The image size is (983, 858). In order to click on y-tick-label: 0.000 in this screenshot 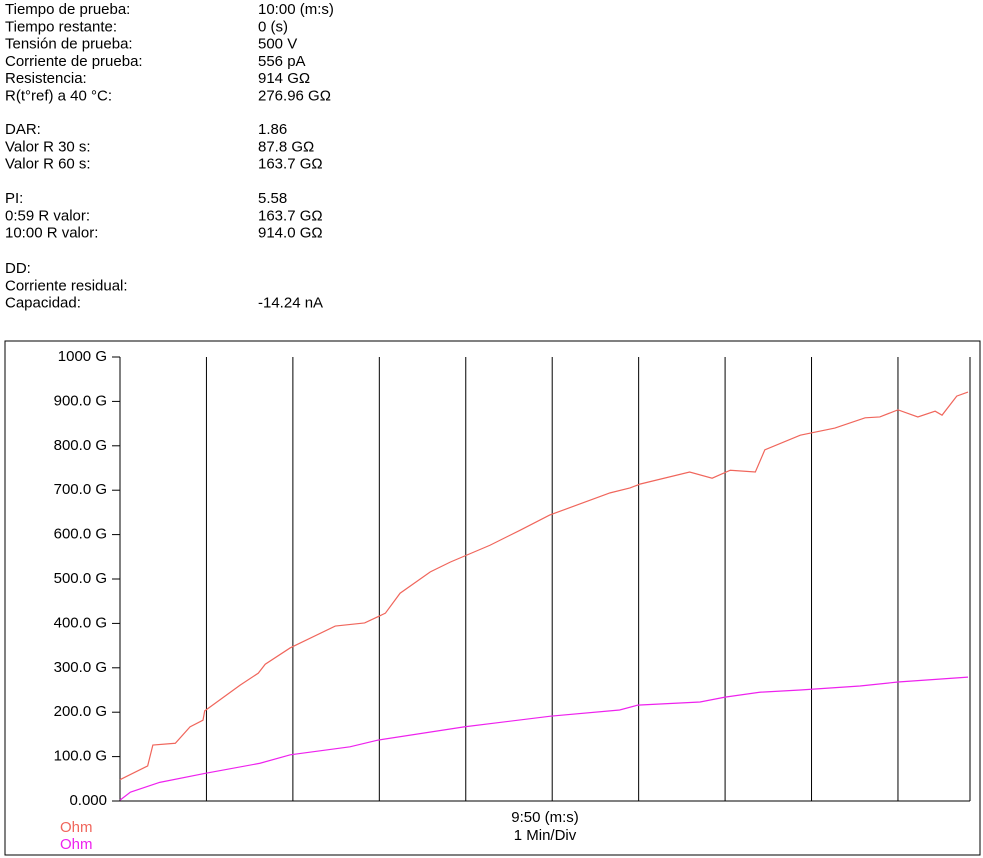, I will do `click(88, 800)`.